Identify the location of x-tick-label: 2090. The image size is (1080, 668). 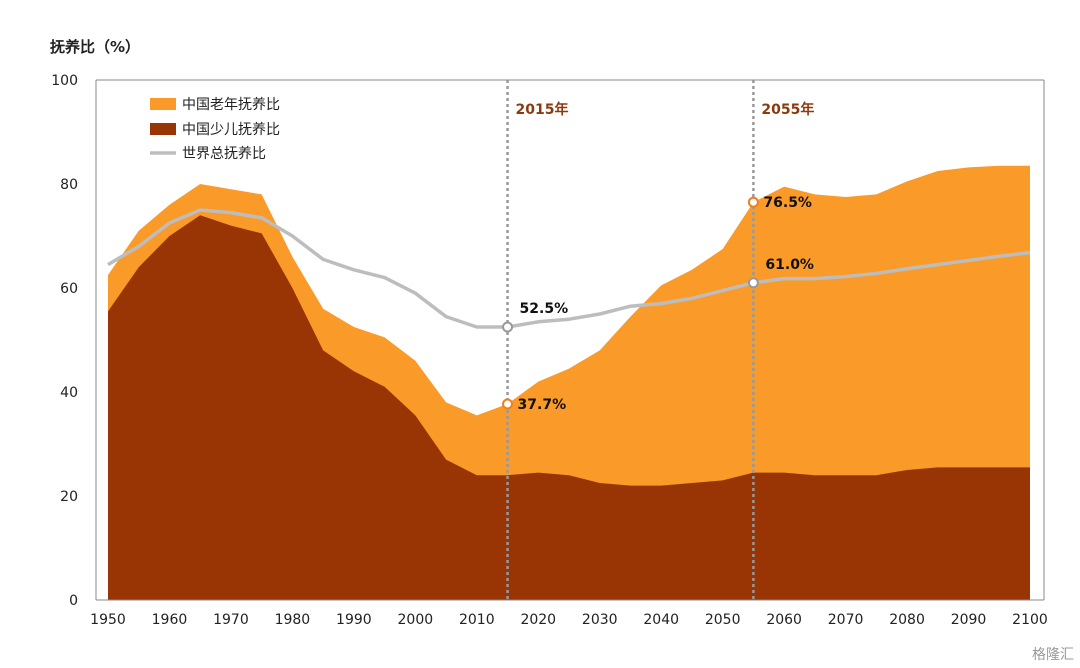
(969, 620).